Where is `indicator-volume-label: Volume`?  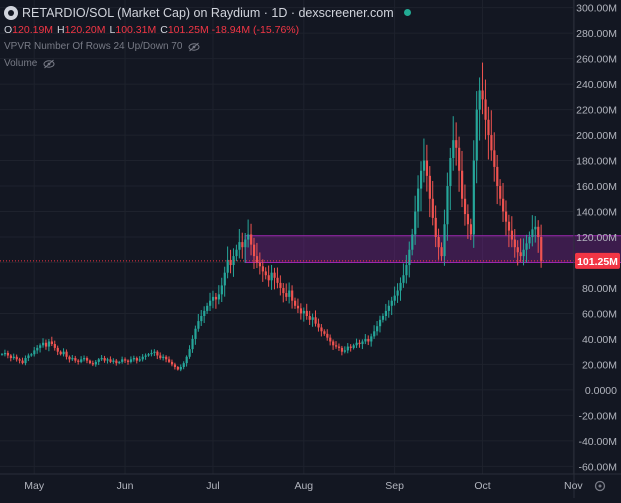
indicator-volume-label: Volume is located at coordinates (21, 63).